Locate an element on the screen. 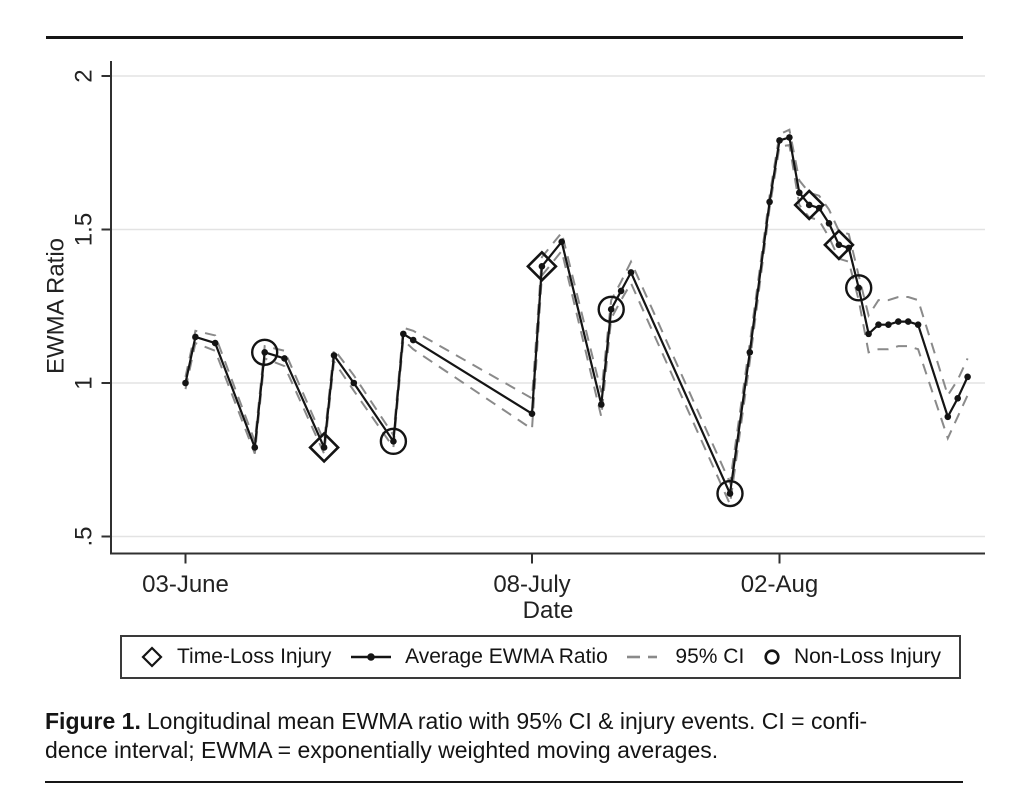 This screenshot has width=1010, height=808. y-tick-label: 2 is located at coordinates (84, 75).